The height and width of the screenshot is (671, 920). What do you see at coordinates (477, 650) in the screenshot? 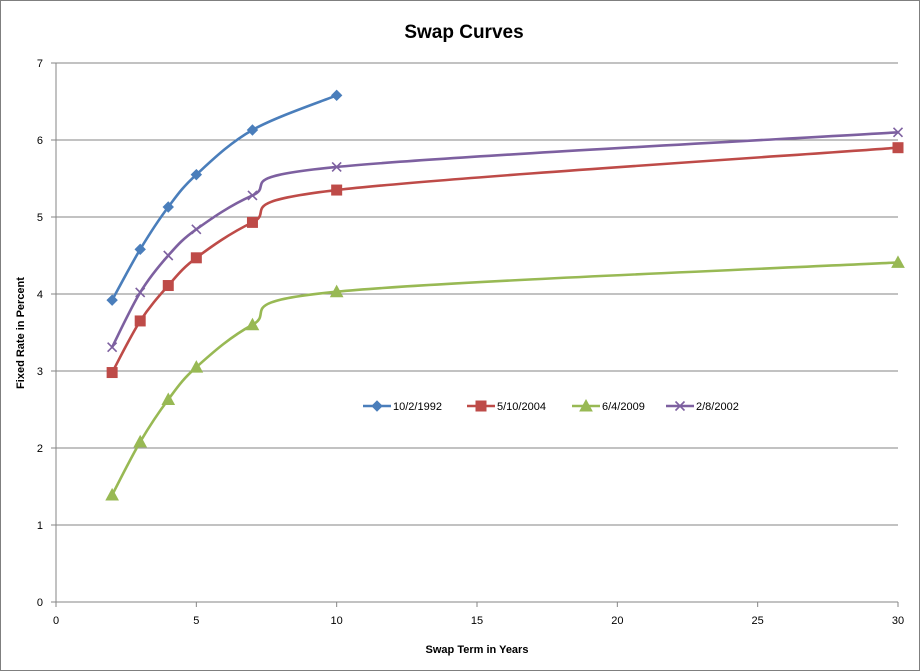
I see `x-axis-title: Swap Term in Years` at bounding box center [477, 650].